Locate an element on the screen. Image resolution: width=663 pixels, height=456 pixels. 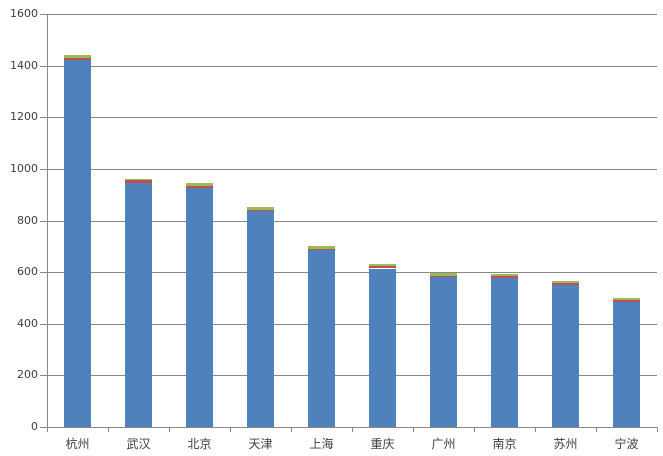
y-axis-tick-label: 1200 is located at coordinates (24, 116).